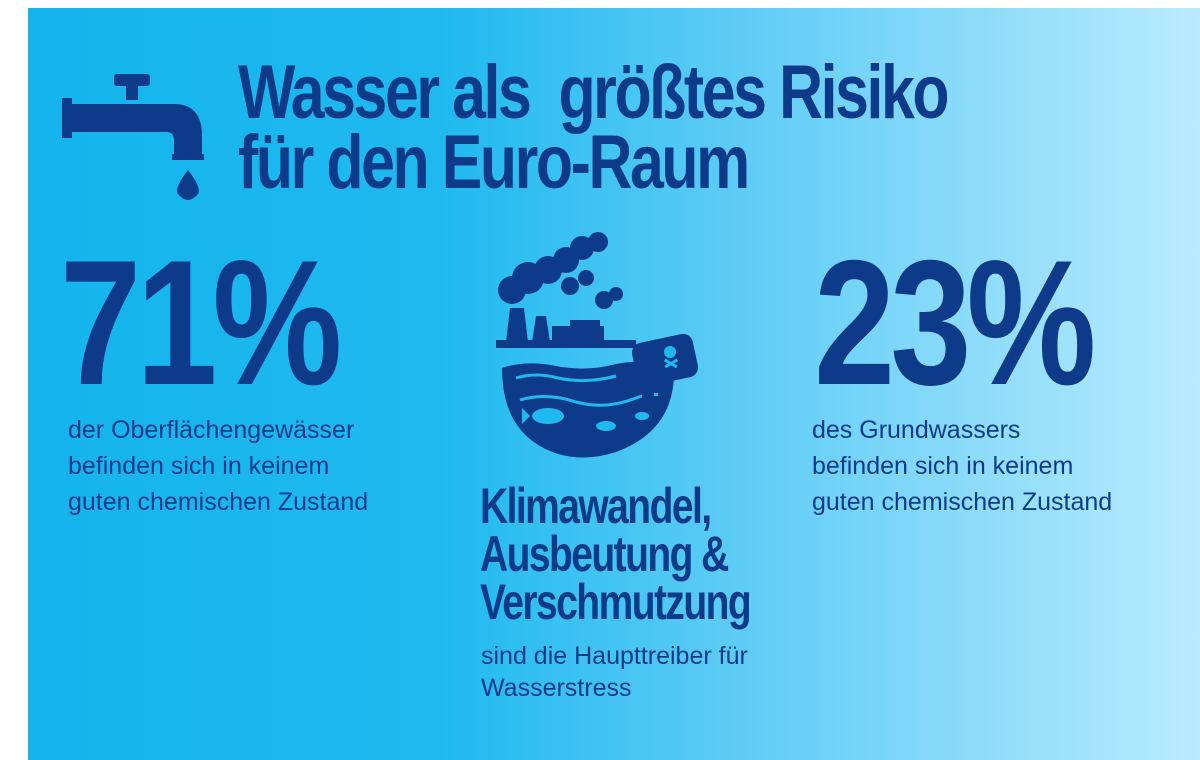 This screenshot has height=760, width=1200. I want to click on stat-groundwater-value: 23%, so click(955, 322).